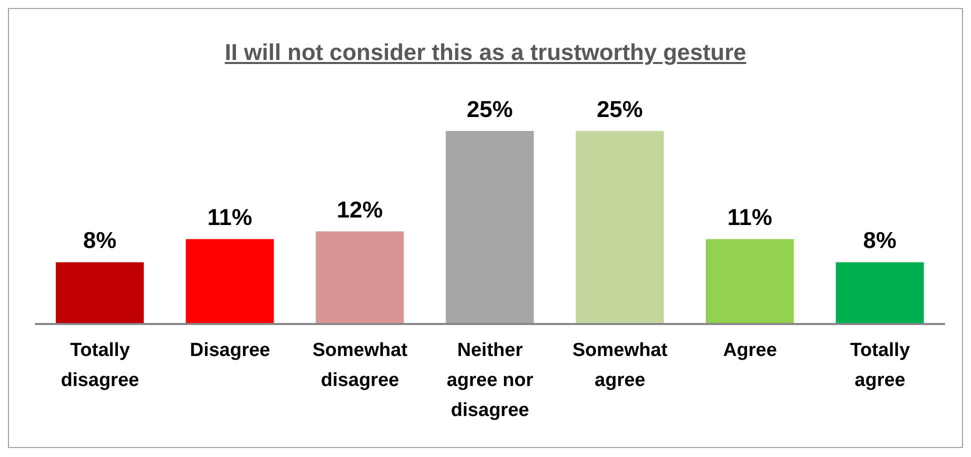  What do you see at coordinates (359, 209) in the screenshot?
I see `data-label: 12%` at bounding box center [359, 209].